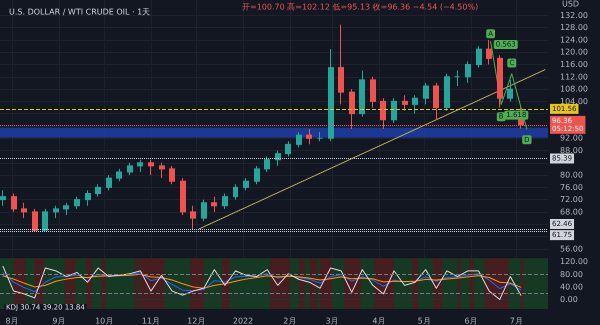 The width and height of the screenshot is (600, 325). I want to click on x-tick-label: 2月, so click(289, 320).